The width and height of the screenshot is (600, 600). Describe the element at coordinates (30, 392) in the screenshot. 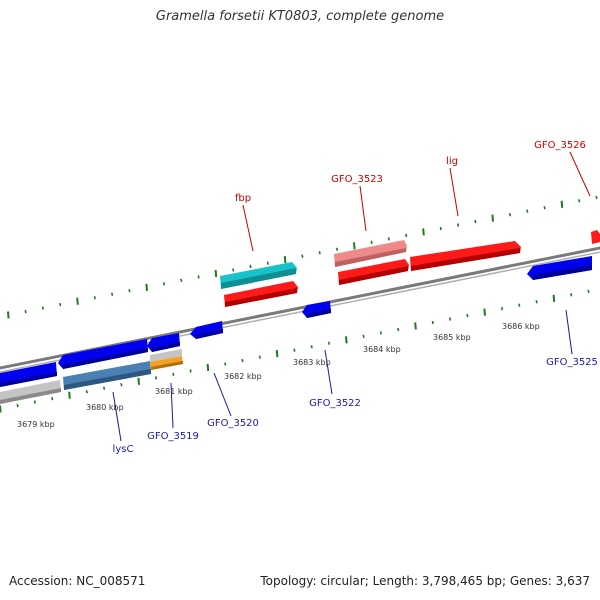

I see `gene-grey-left` at that location.